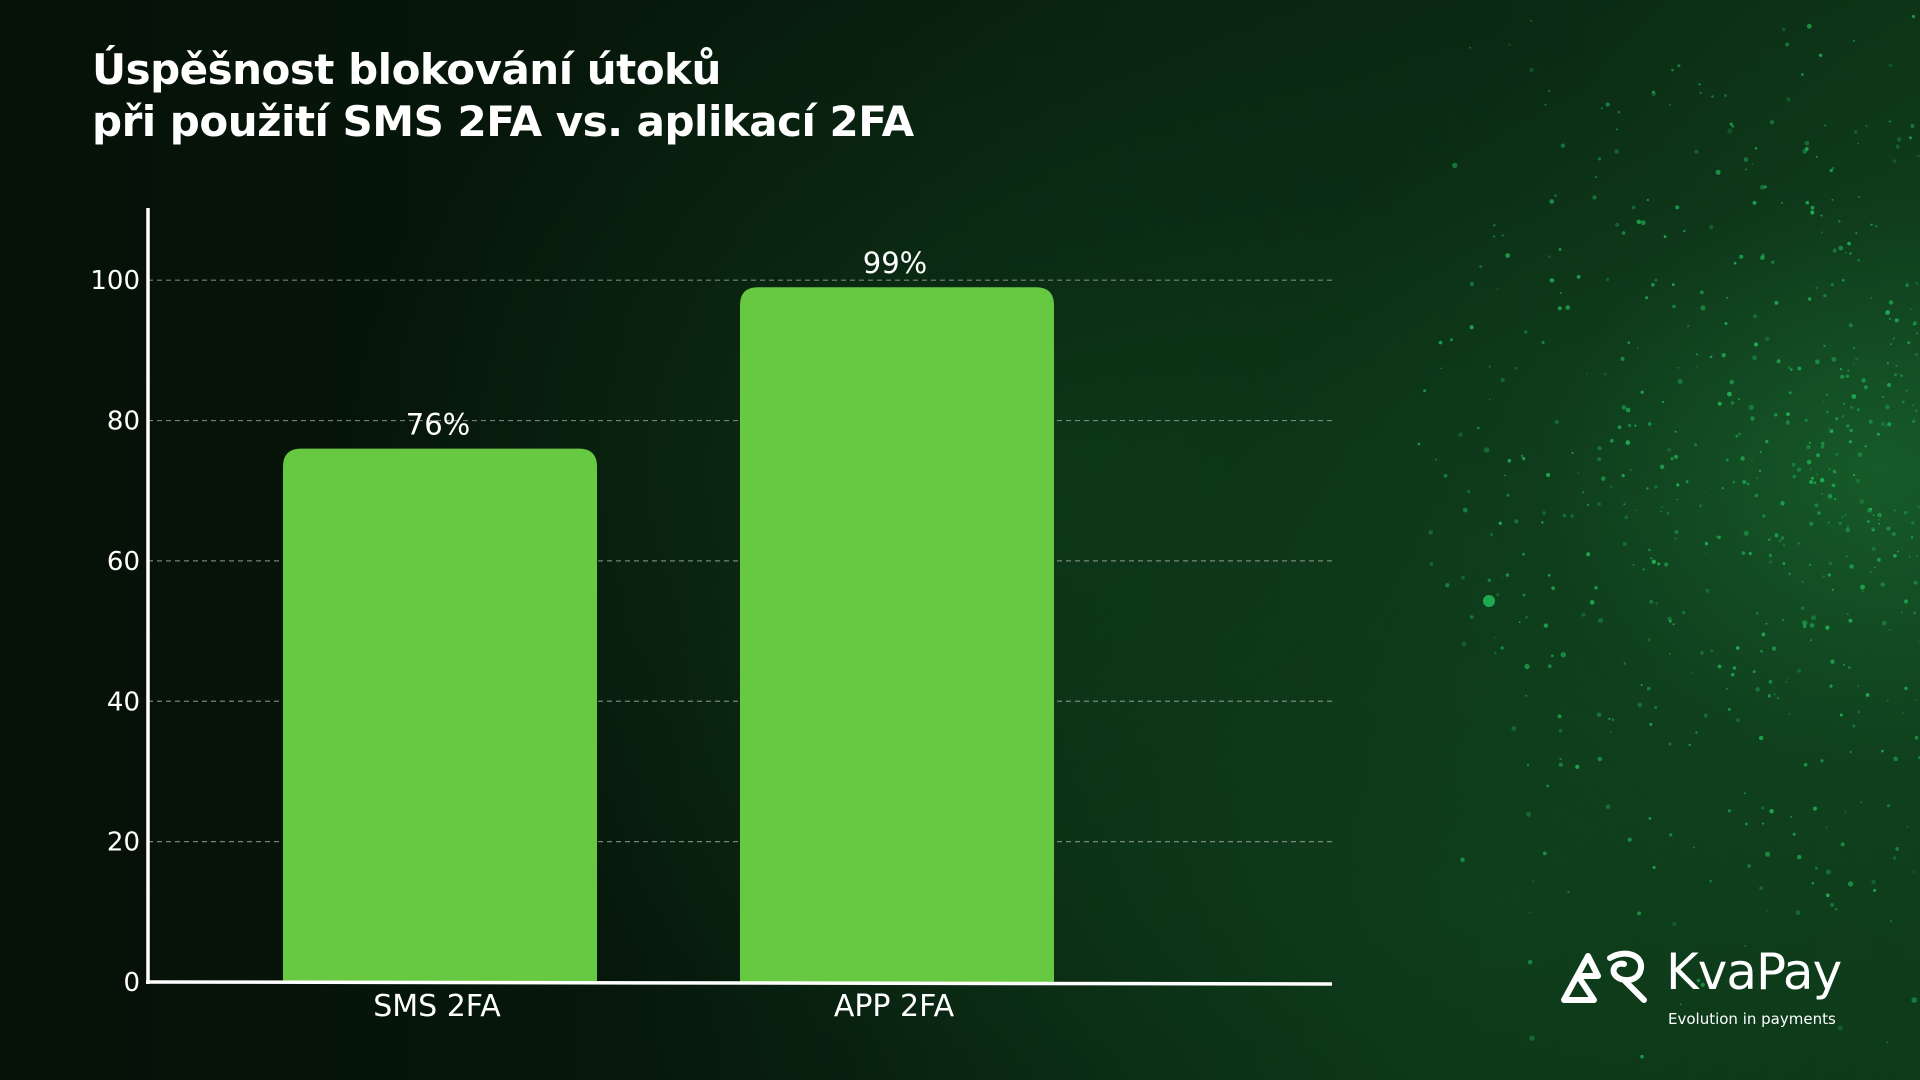 The height and width of the screenshot is (1080, 1920). I want to click on brand-logo: KvaPay Evolution in payments, so click(1718, 988).